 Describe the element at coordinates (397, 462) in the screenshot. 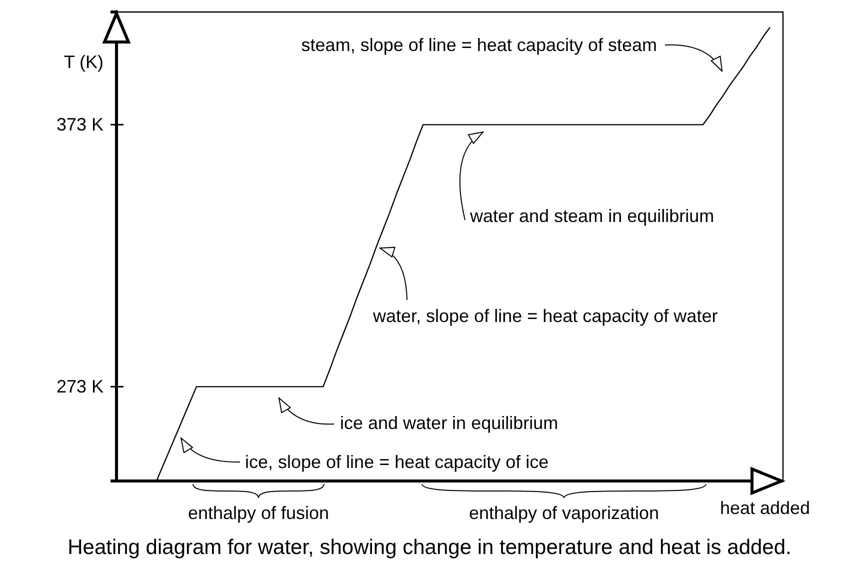

I see `annotation: ice, slope of line = heat capacity of ice` at that location.